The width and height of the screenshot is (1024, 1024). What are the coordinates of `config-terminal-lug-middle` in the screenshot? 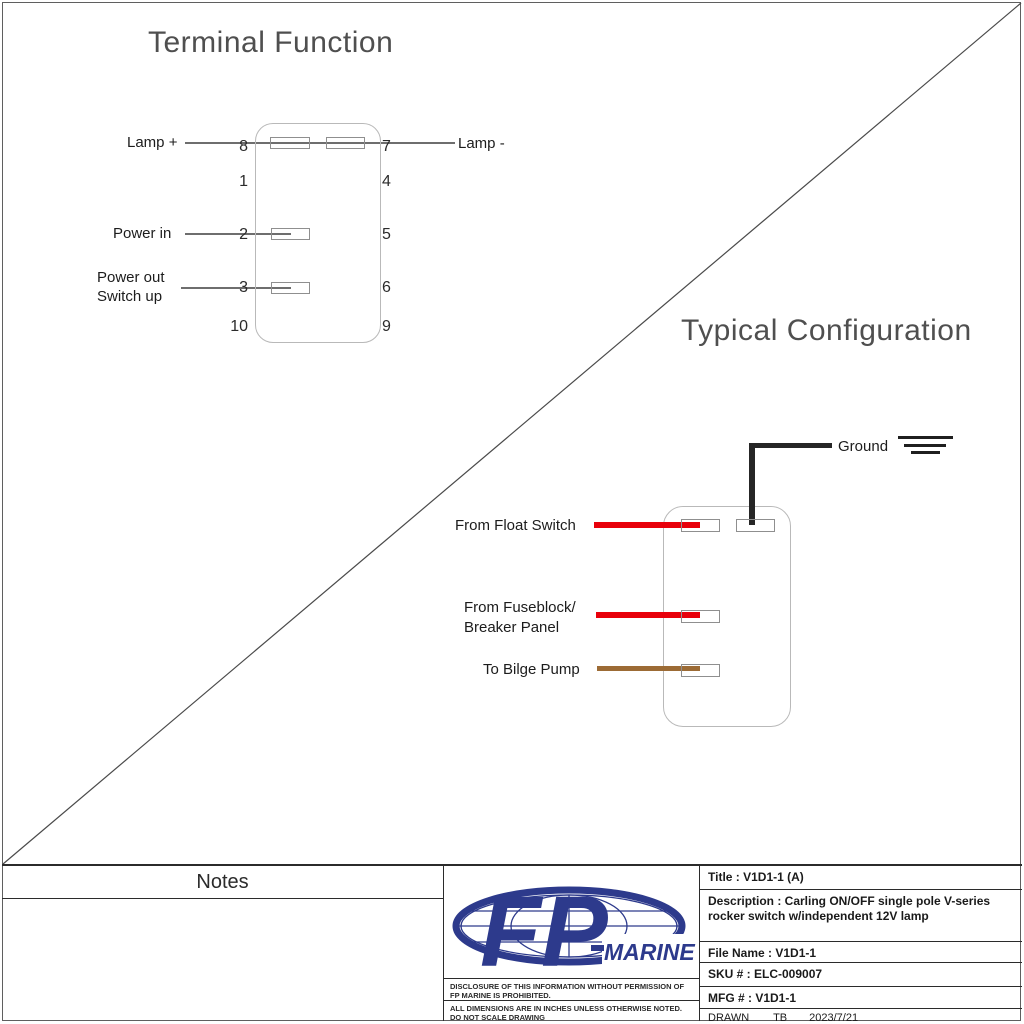 It's located at (700, 616).